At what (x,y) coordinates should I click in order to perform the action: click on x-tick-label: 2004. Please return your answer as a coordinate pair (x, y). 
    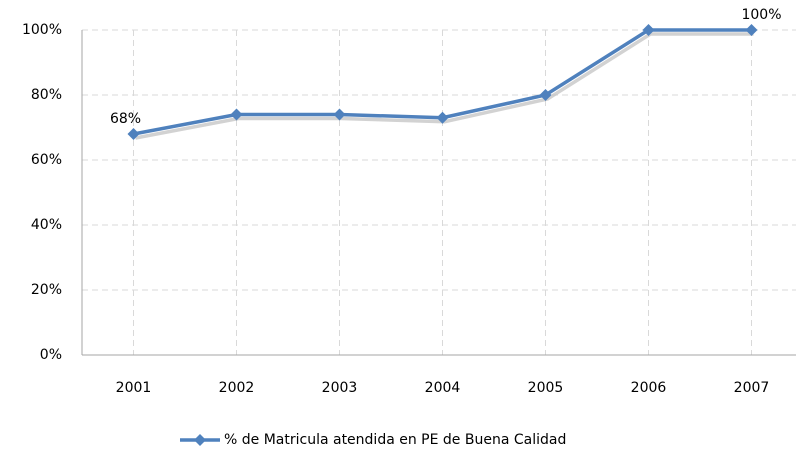
    Looking at the image, I should click on (443, 388).